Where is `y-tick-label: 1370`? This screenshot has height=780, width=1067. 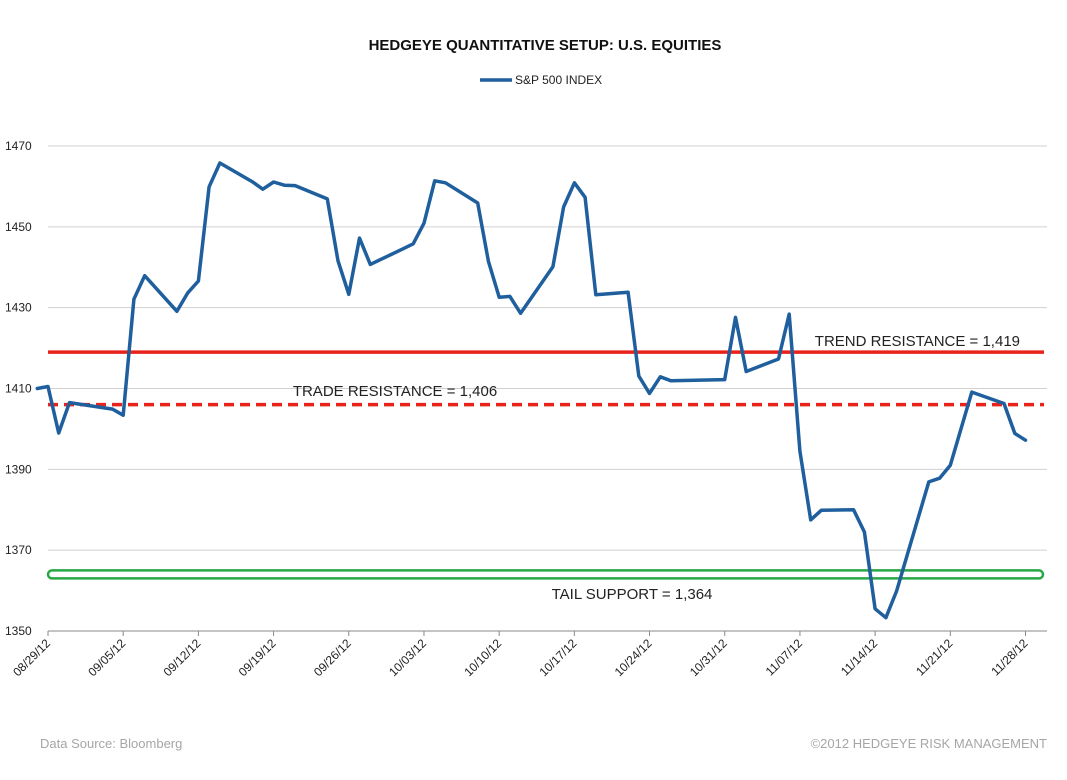
y-tick-label: 1370 is located at coordinates (18, 550).